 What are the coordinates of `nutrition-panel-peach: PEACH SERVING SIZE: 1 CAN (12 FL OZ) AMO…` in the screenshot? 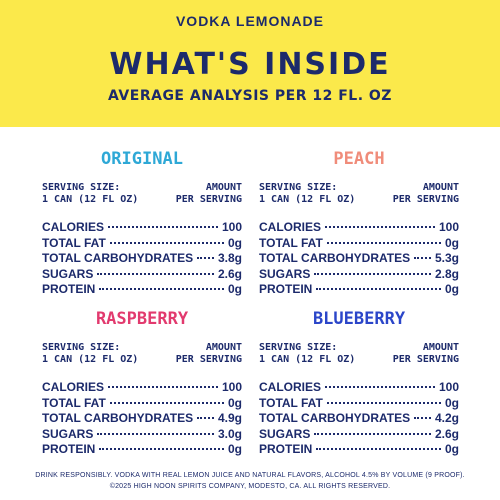 It's located at (359, 223).